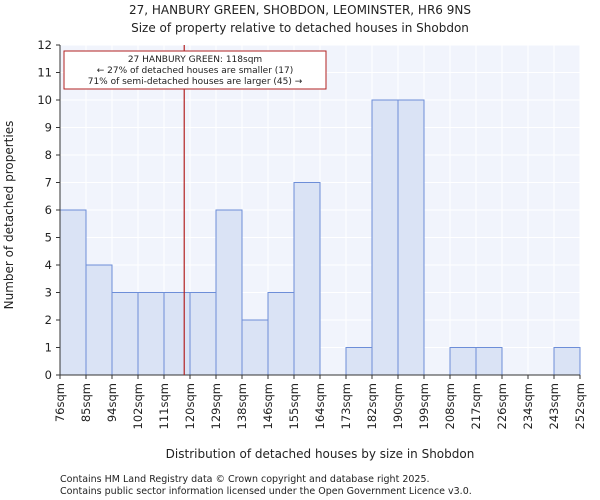  Describe the element at coordinates (195, 60) in the screenshot. I see `annotation-line: 27 HANBURY GREEN: 118sqm` at that location.